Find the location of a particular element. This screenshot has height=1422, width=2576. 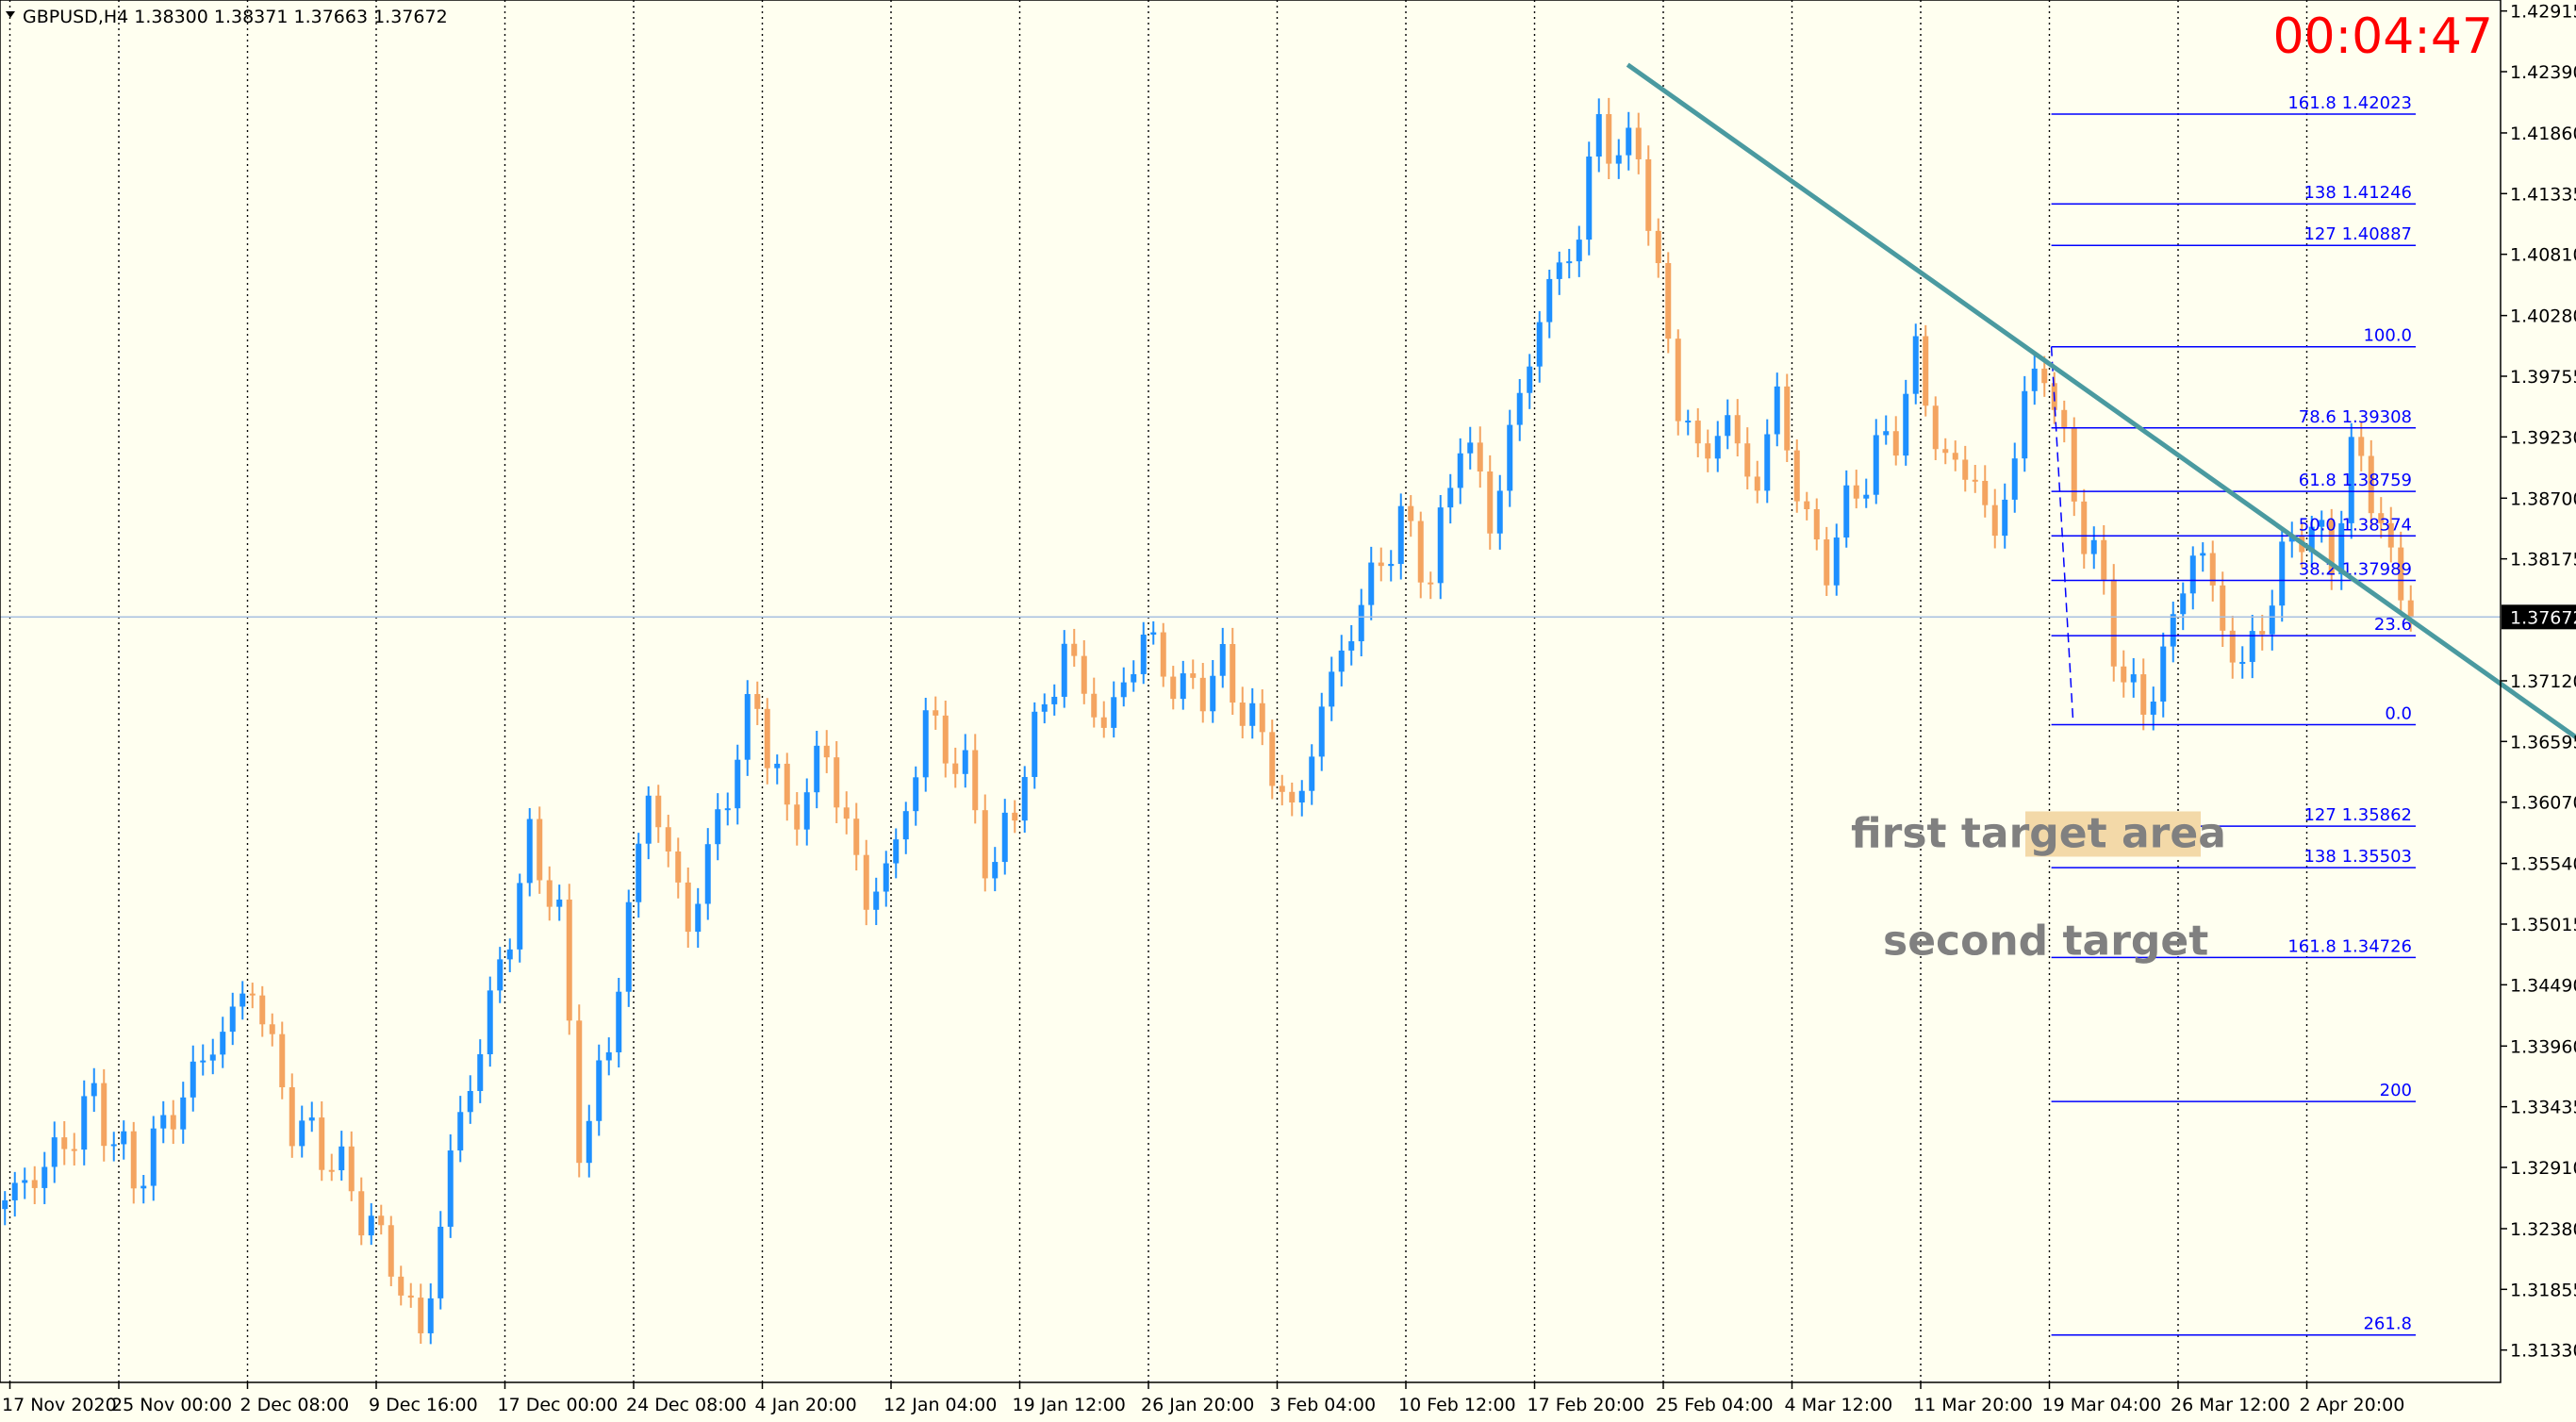

fib-level-label-12: 161.8 1.34726 is located at coordinates (2349, 946).